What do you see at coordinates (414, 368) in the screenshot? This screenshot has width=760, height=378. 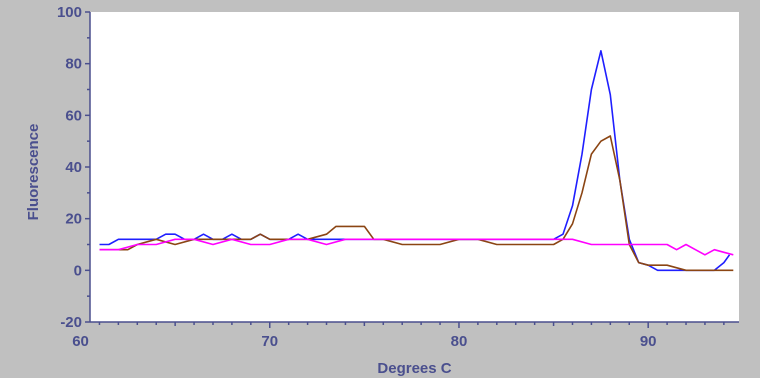 I see `x-axis-title: Degrees C` at bounding box center [414, 368].